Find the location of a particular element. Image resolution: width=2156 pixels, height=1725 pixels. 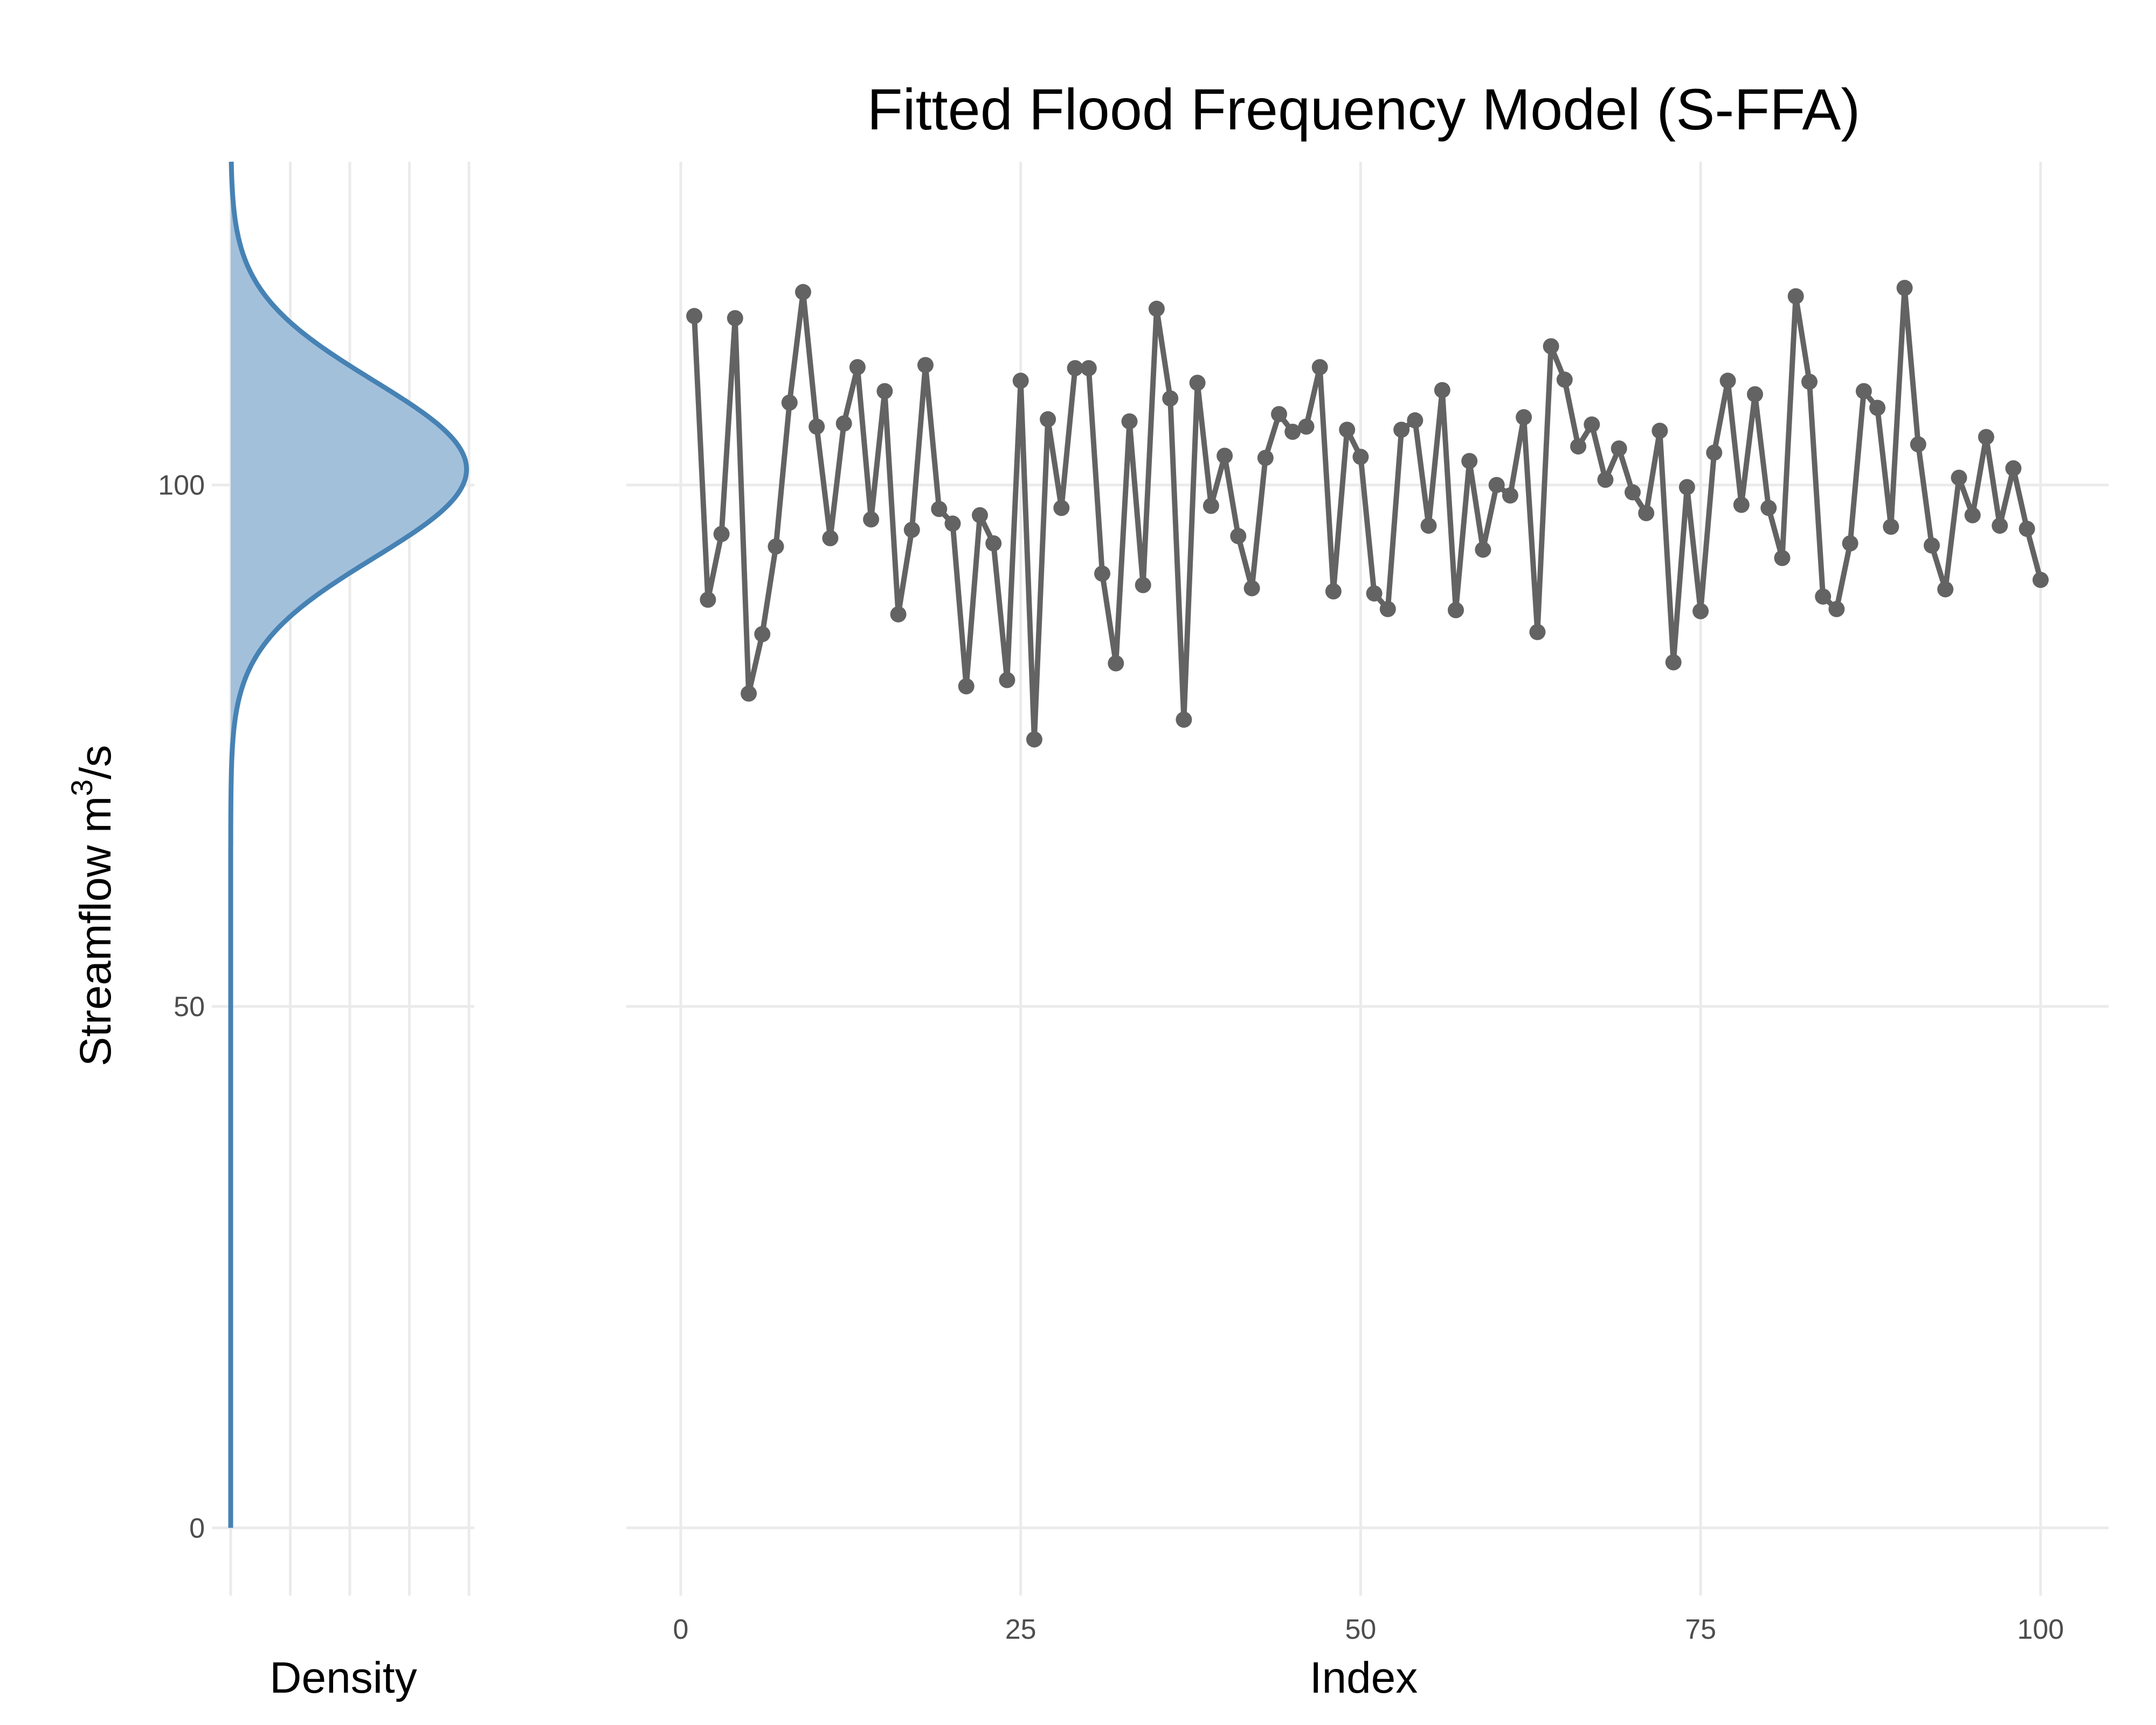

density-curve is located at coordinates (348, 844).